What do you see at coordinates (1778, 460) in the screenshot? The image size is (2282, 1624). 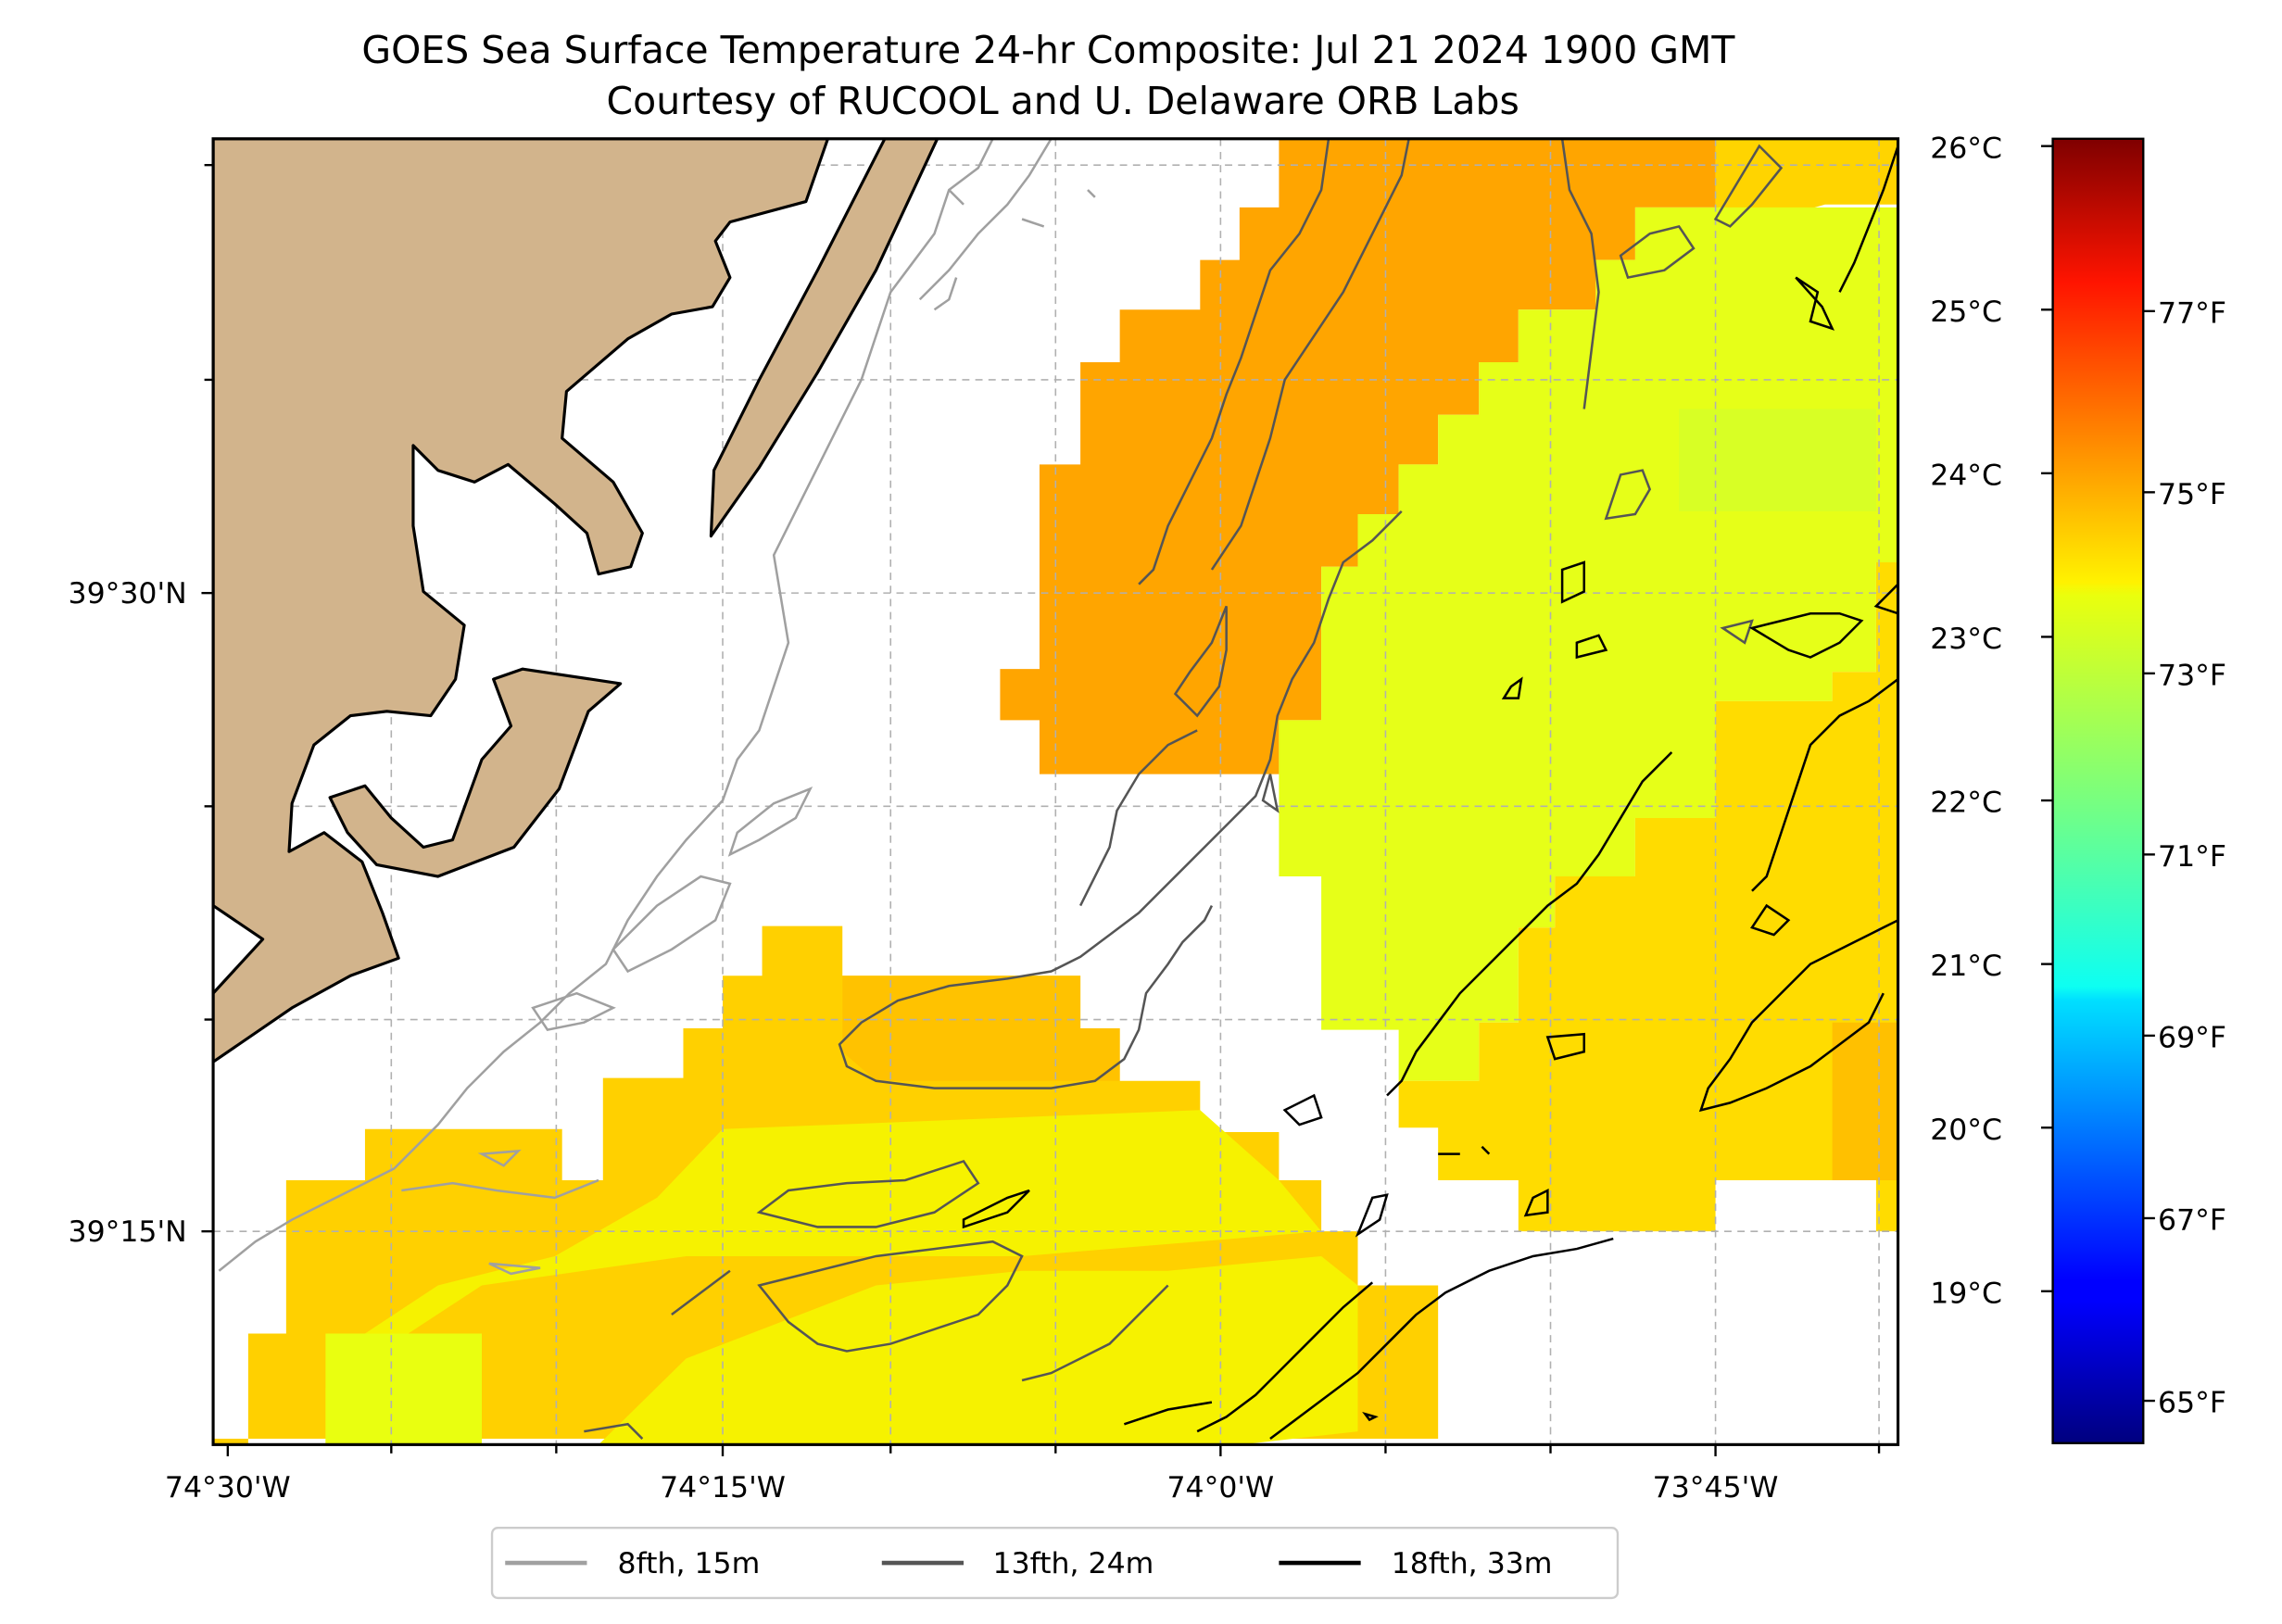 I see `sst-patch-green-core` at bounding box center [1778, 460].